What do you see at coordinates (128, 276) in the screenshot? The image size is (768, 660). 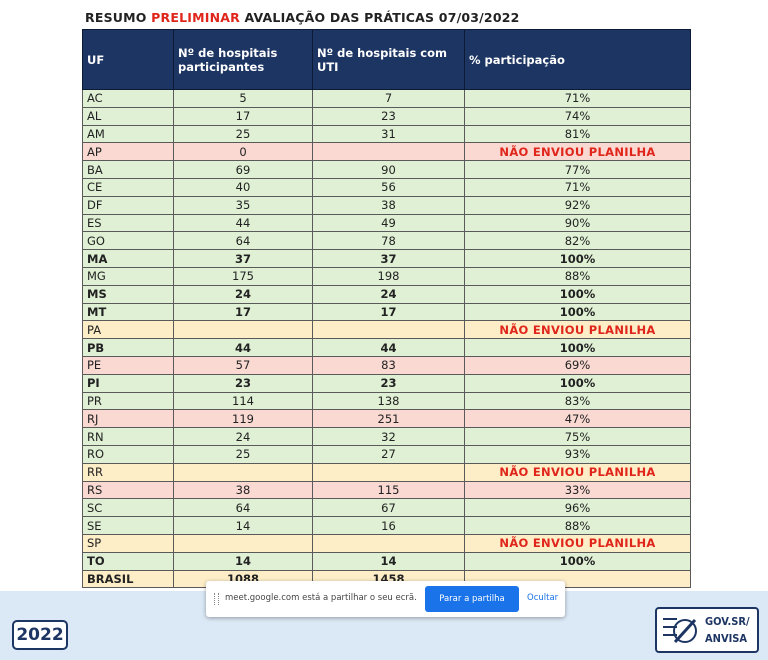 I see `cell-uf: MG` at bounding box center [128, 276].